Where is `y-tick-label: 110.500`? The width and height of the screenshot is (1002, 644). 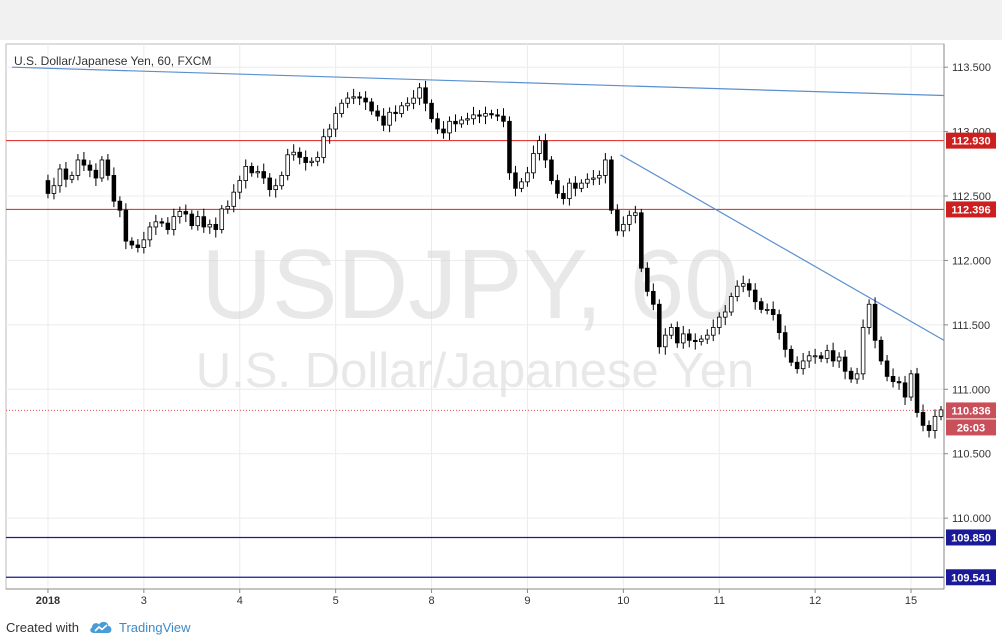 y-tick-label: 110.500 is located at coordinates (971, 455).